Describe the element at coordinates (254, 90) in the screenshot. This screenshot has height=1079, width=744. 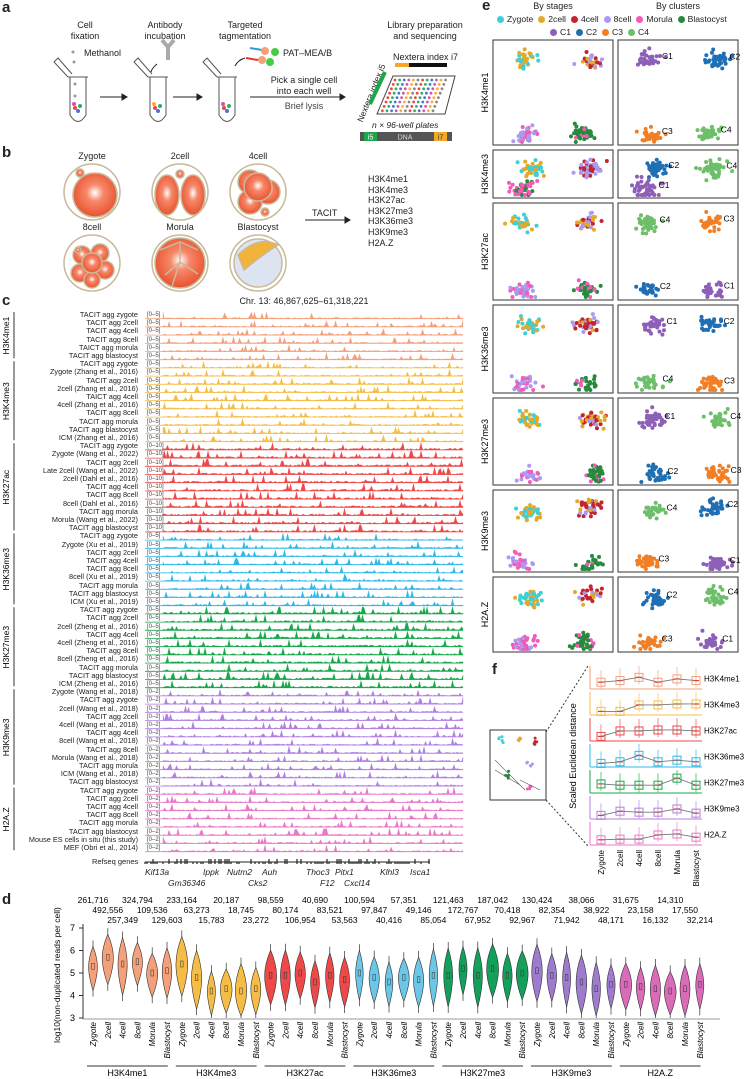
I see `workflow-schematic: i5 DNA i7` at that location.